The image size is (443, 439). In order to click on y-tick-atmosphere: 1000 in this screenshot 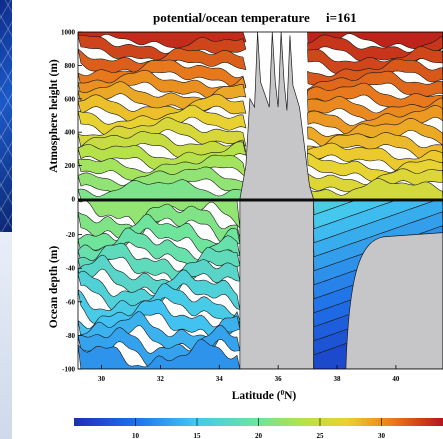, I will do `click(68, 33)`.